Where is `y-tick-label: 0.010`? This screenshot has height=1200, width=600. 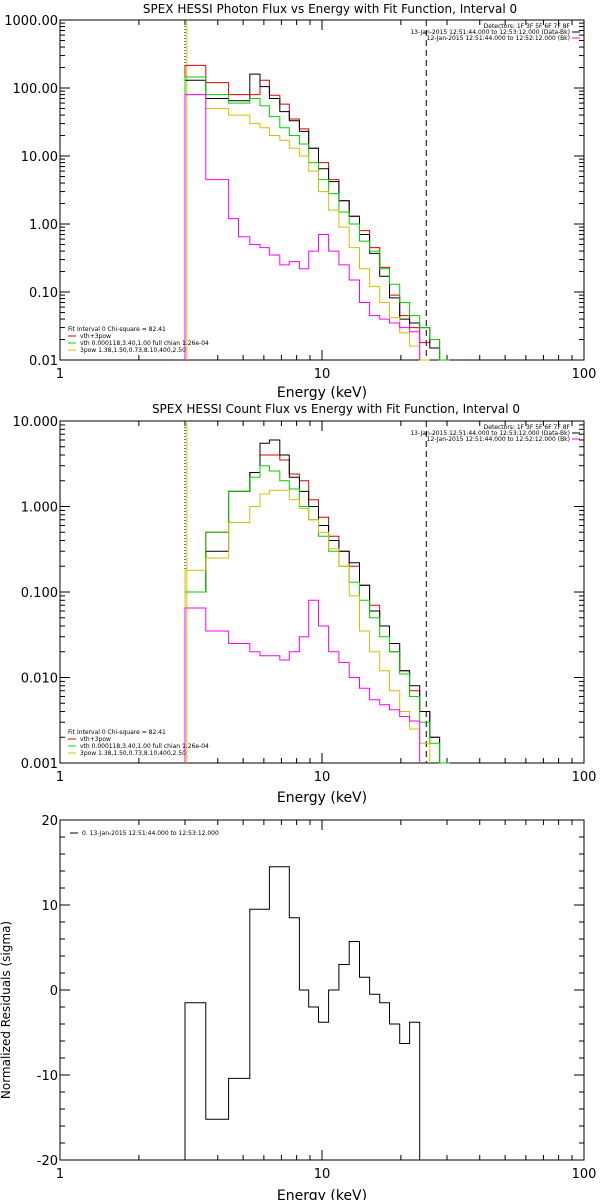
y-tick-label: 0.010 is located at coordinates (39, 679).